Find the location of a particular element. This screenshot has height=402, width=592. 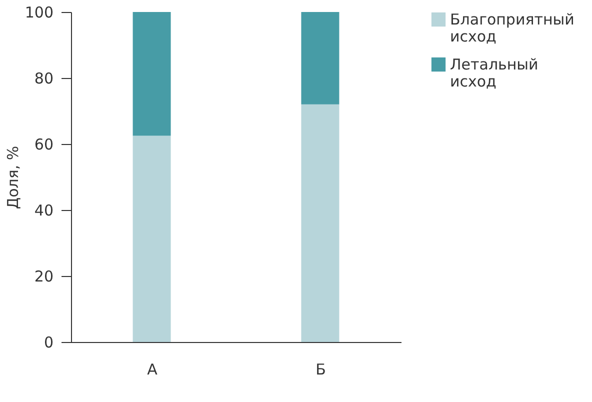

x-tick-label: Б is located at coordinates (321, 369).